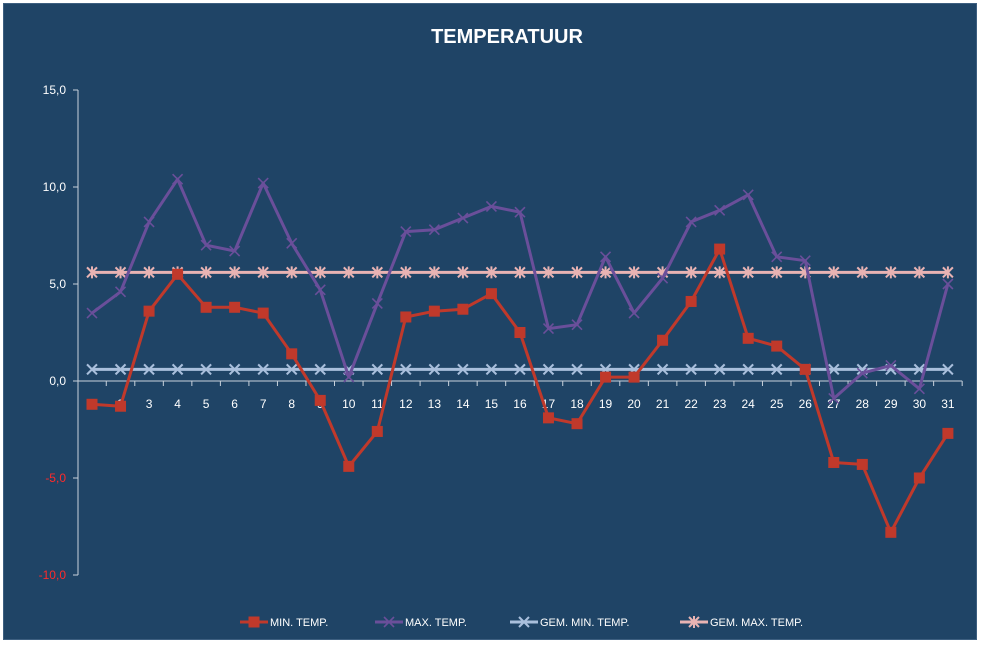  What do you see at coordinates (948, 404) in the screenshot?
I see `x-tick-label: 31` at bounding box center [948, 404].